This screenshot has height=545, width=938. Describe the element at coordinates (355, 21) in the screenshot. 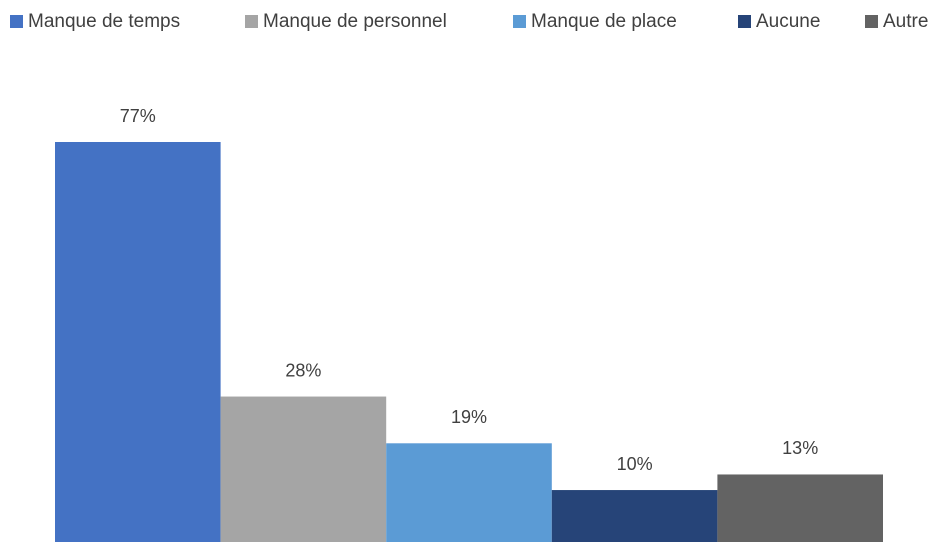

I see `legend-text: Manque de personnel` at that location.